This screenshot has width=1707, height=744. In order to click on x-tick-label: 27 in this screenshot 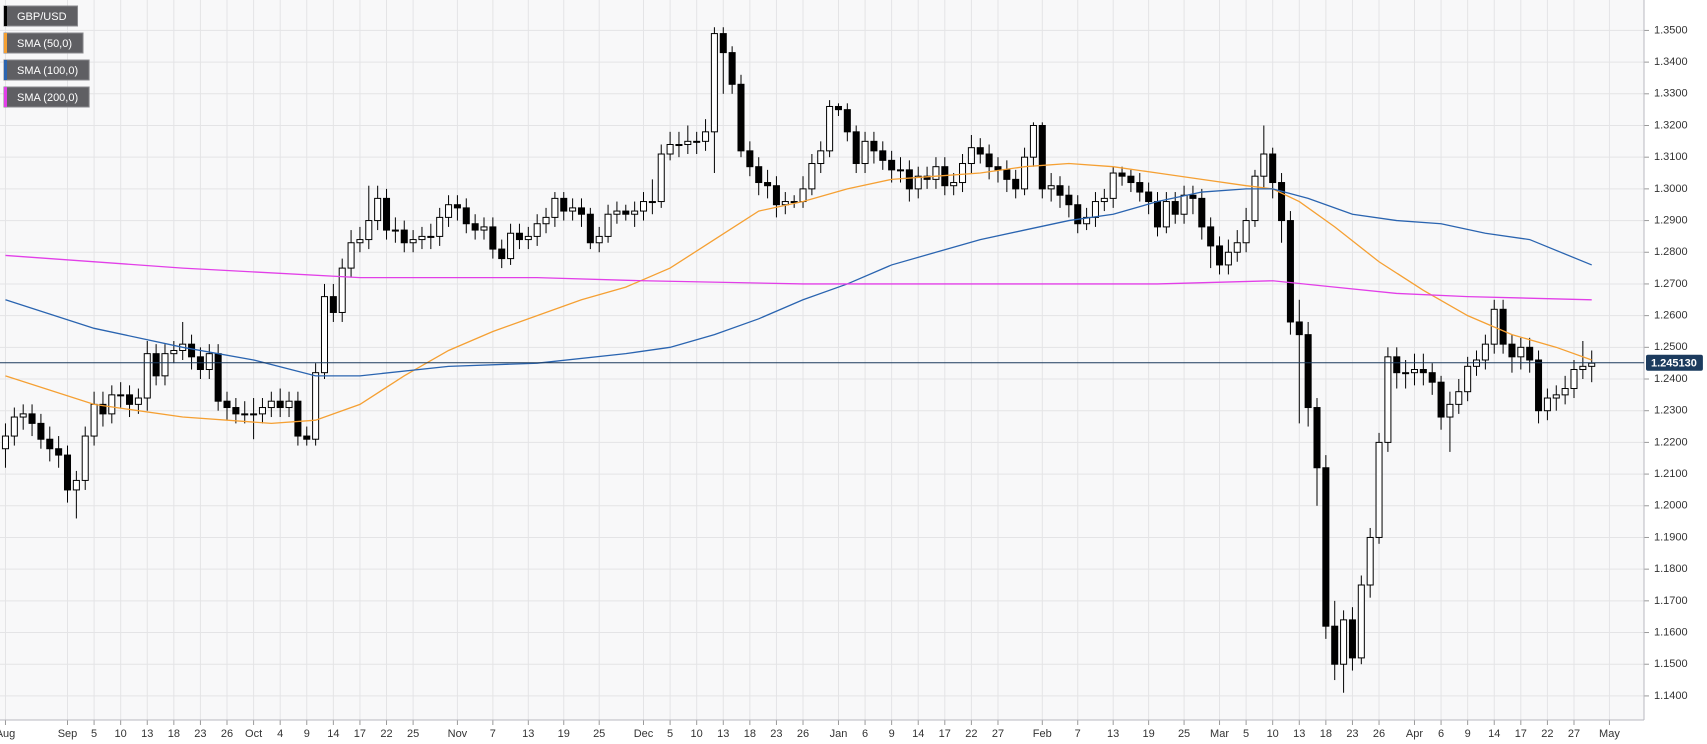, I will do `click(998, 734)`.